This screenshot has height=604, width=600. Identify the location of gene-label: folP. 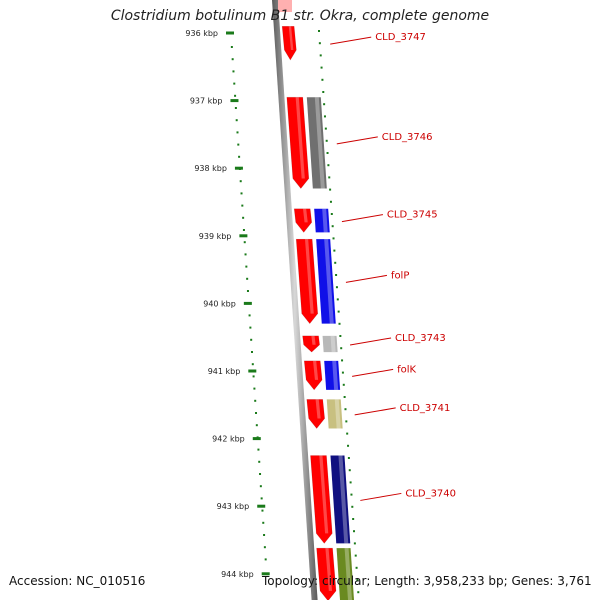
(400, 275).